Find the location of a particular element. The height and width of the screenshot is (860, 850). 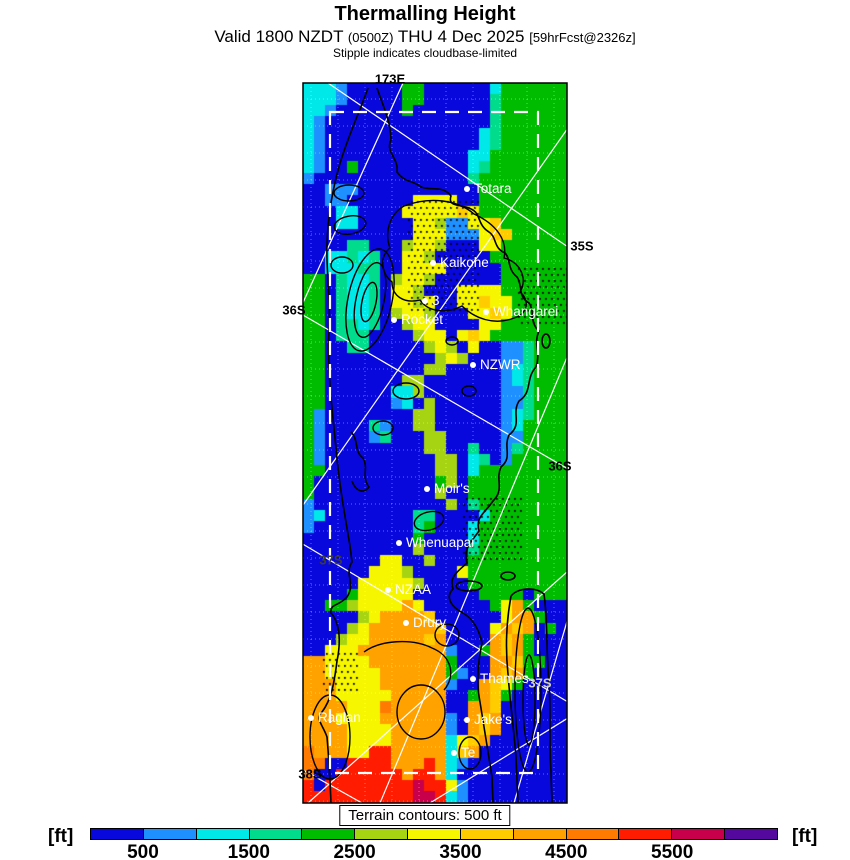

site-label: NZWR is located at coordinates (500, 364).